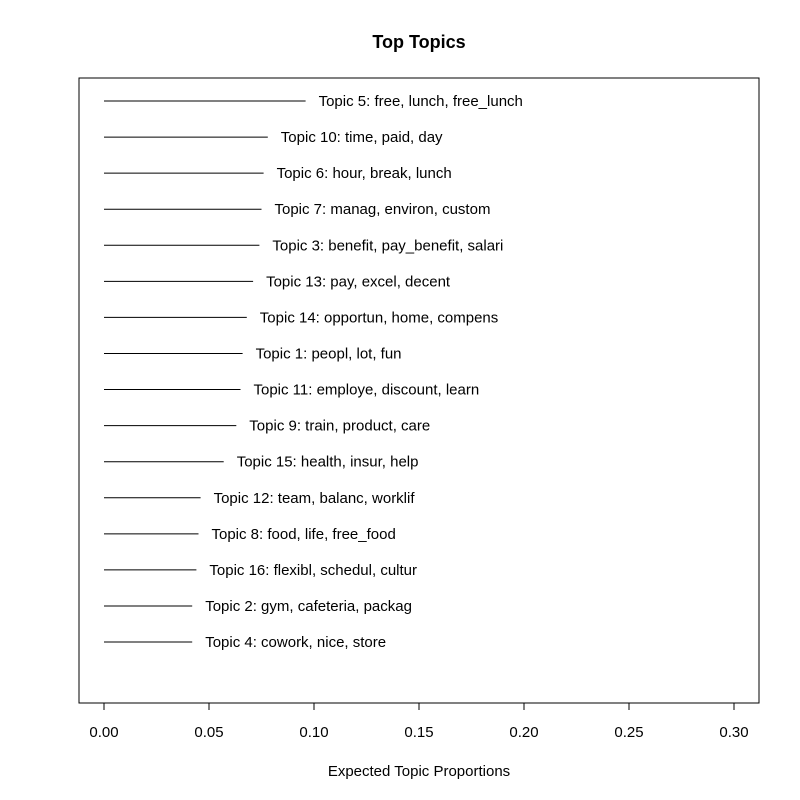  I want to click on topic-label: Topic 3: benefit, pay_benefit, salari, so click(387, 245).